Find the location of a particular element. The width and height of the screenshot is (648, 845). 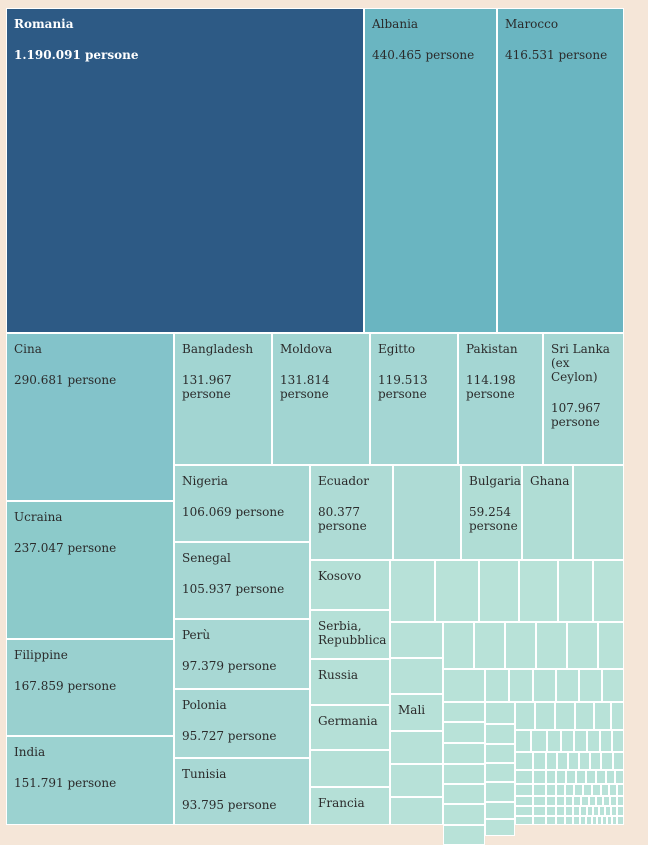

treemap-cell-ecuador: Ecuador 80.377 persone is located at coordinates (351, 512).